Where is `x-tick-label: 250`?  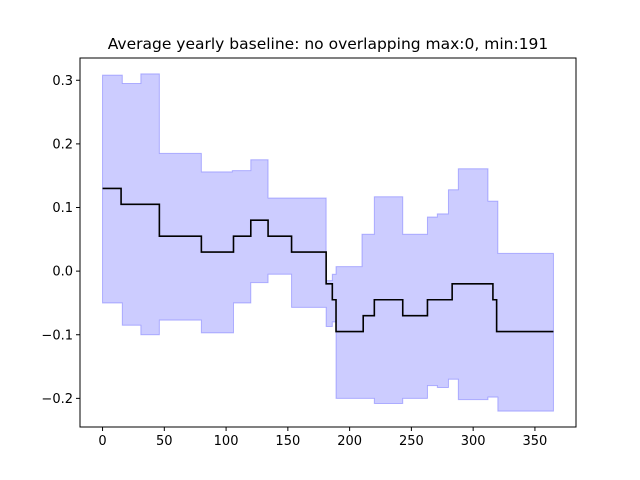 x-tick-label: 250 is located at coordinates (411, 441).